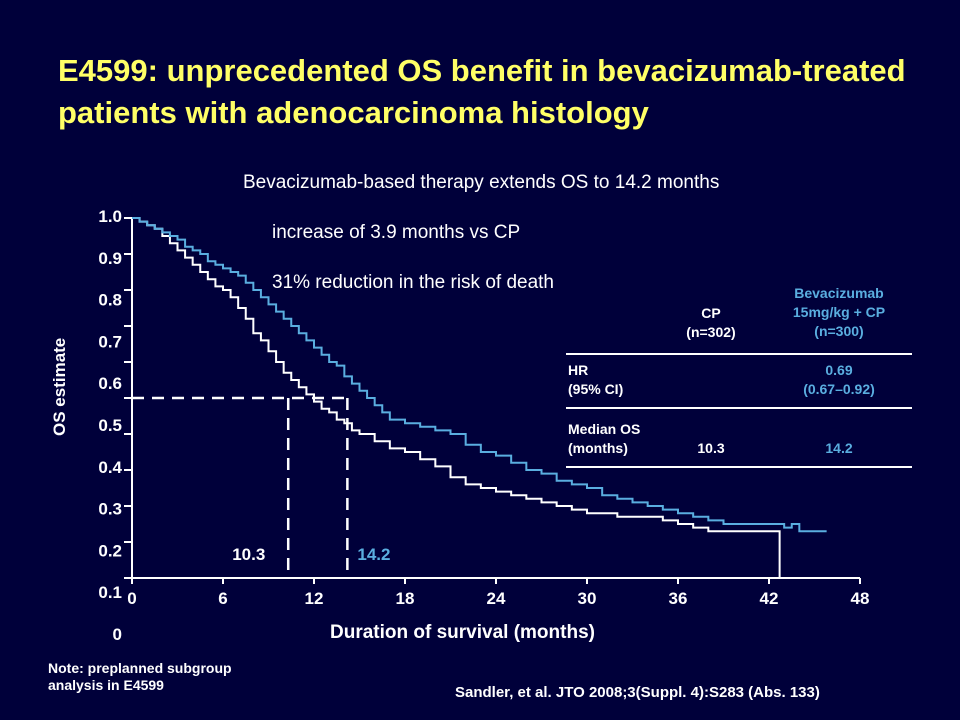 The height and width of the screenshot is (720, 960). What do you see at coordinates (604, 429) in the screenshot?
I see `median-label-line1: Median OS` at bounding box center [604, 429].